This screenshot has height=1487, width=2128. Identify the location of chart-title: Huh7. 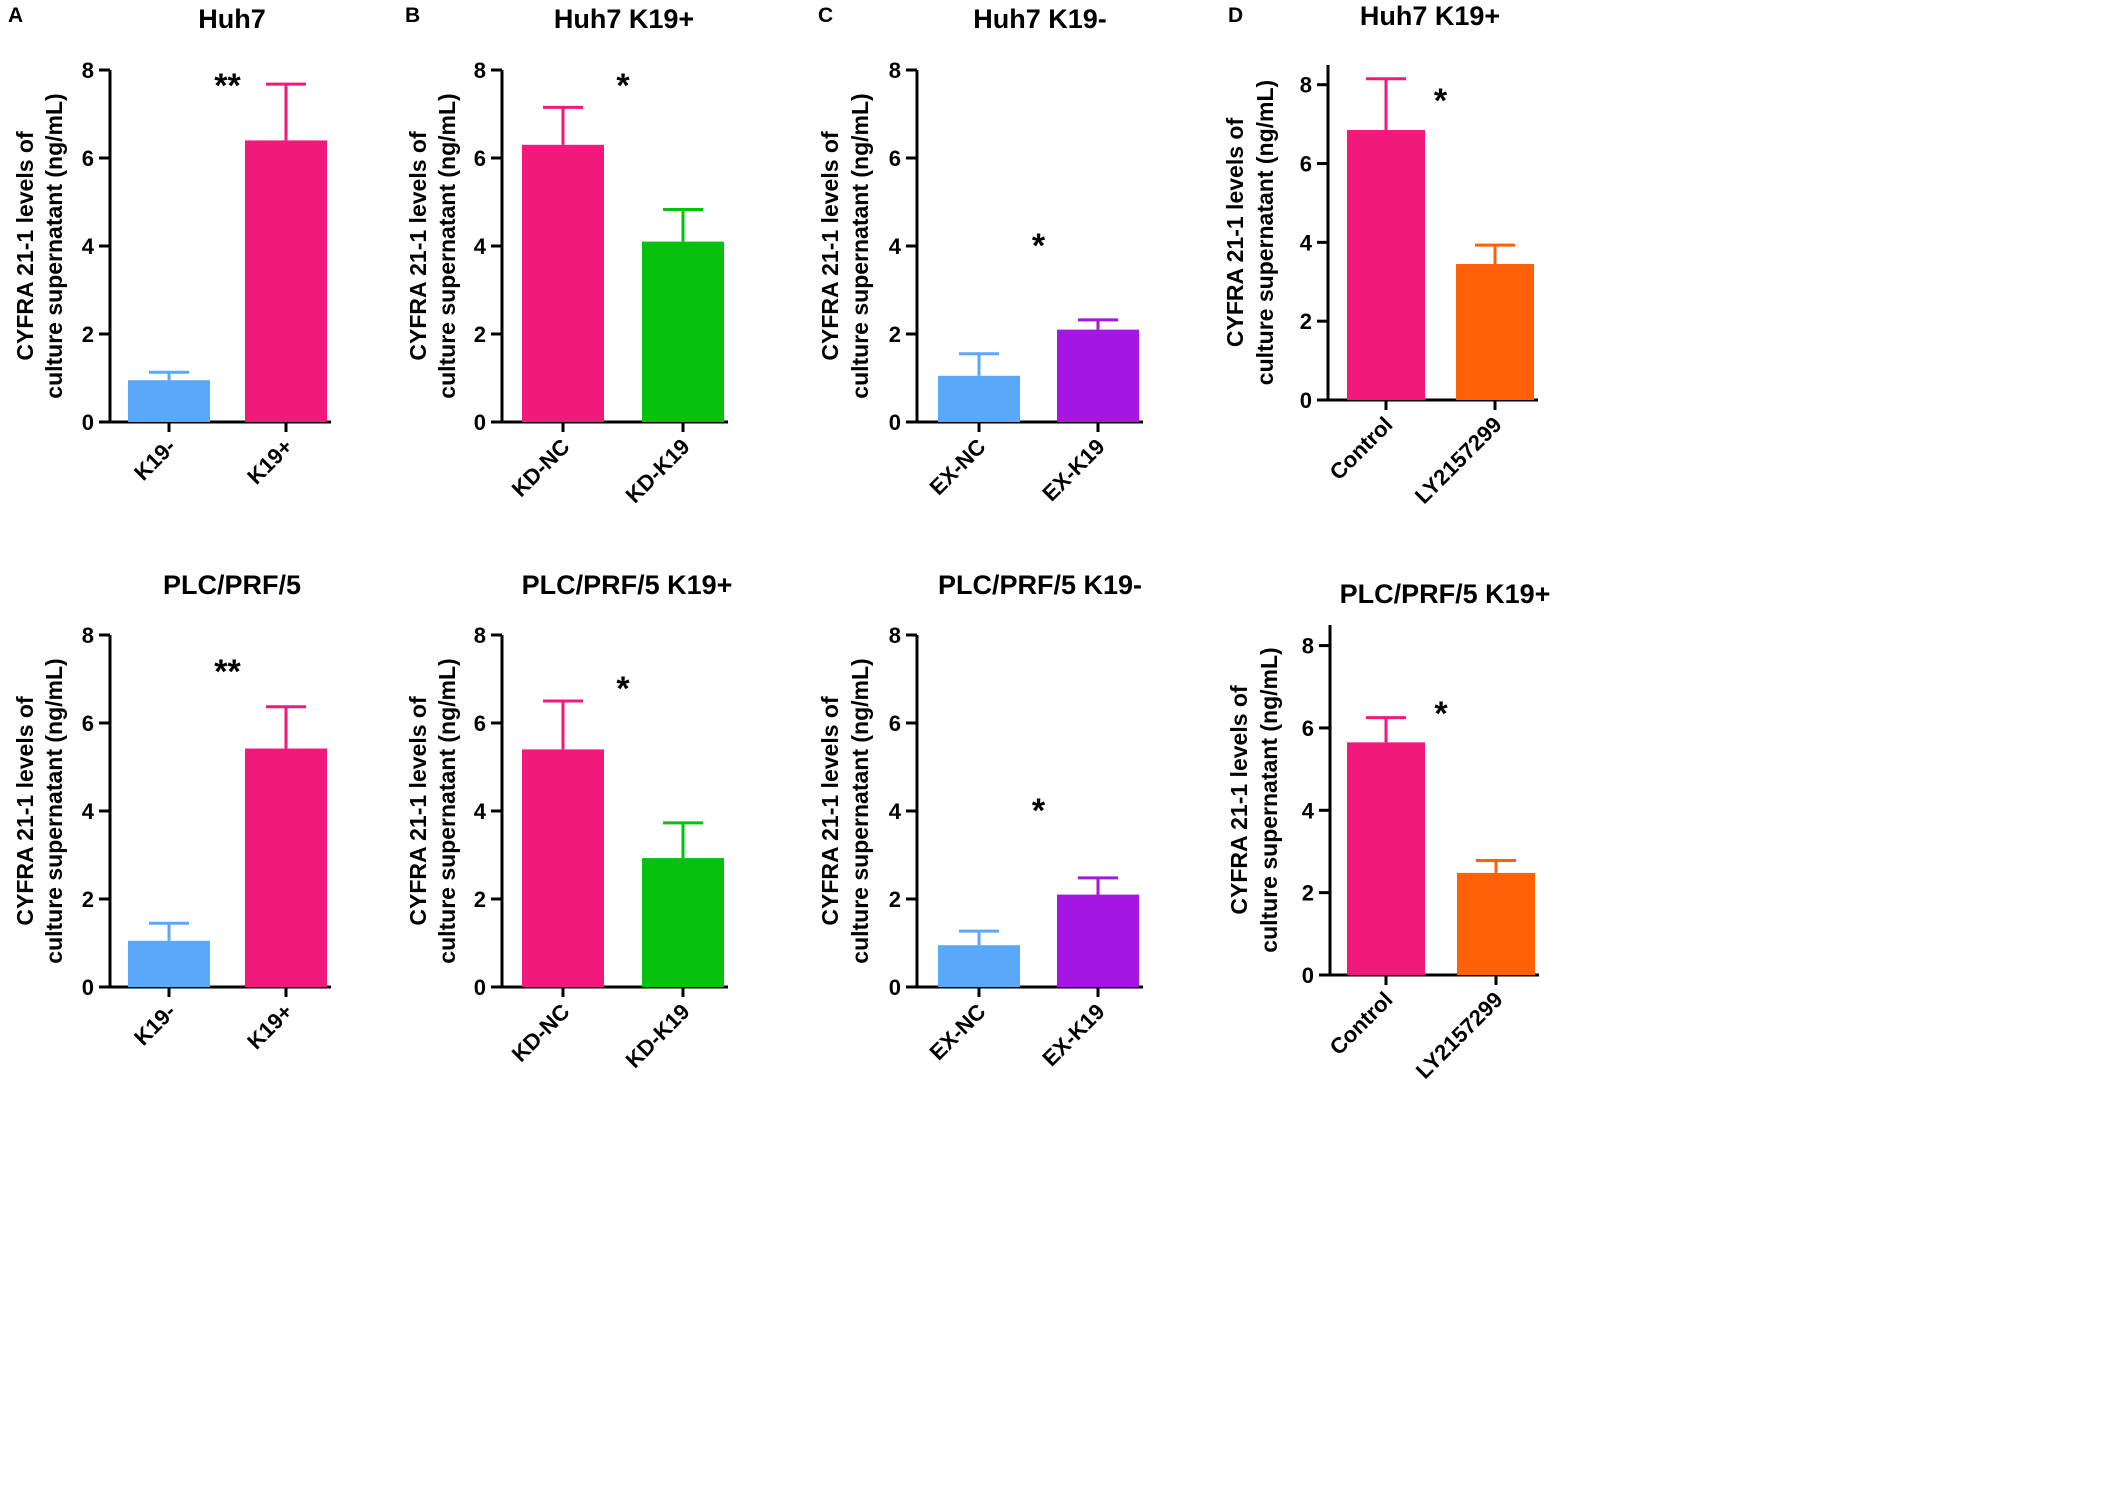
(232, 19).